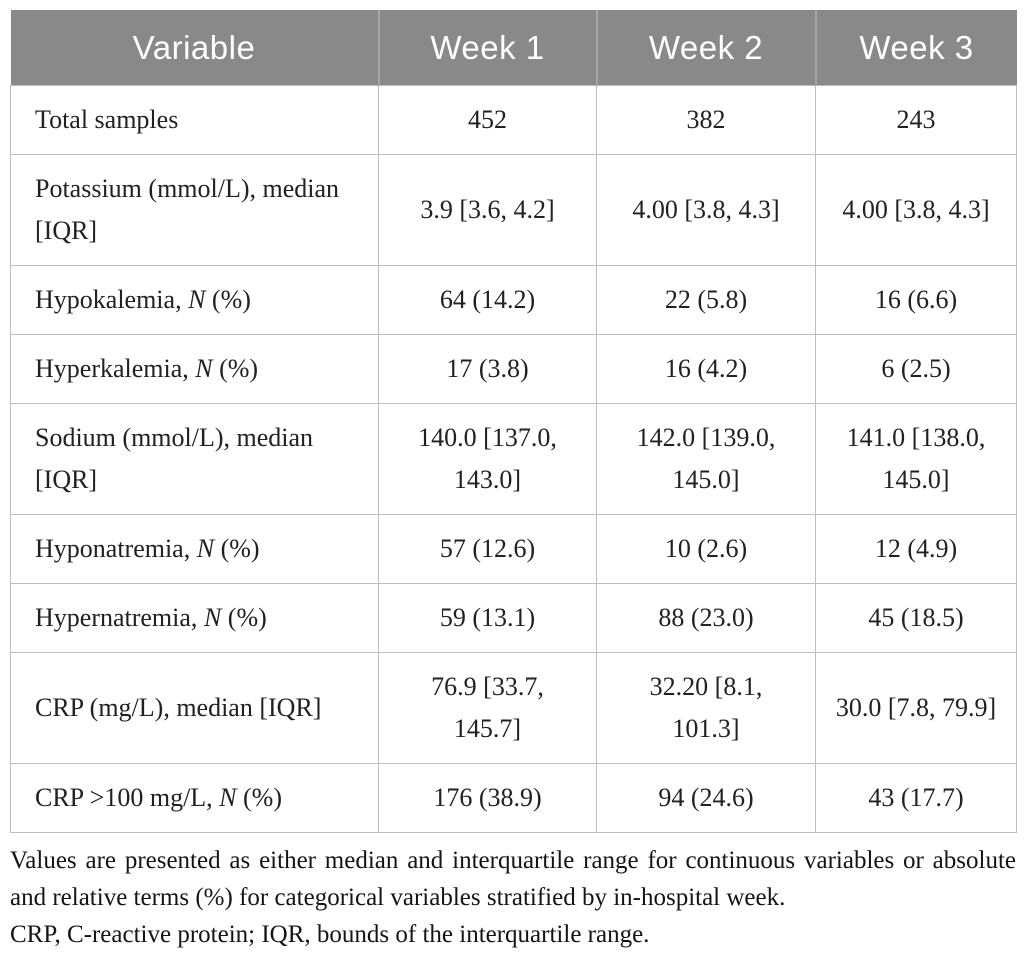 The image size is (1026, 953). What do you see at coordinates (194, 48) in the screenshot?
I see `header-cell-variable: Variable` at bounding box center [194, 48].